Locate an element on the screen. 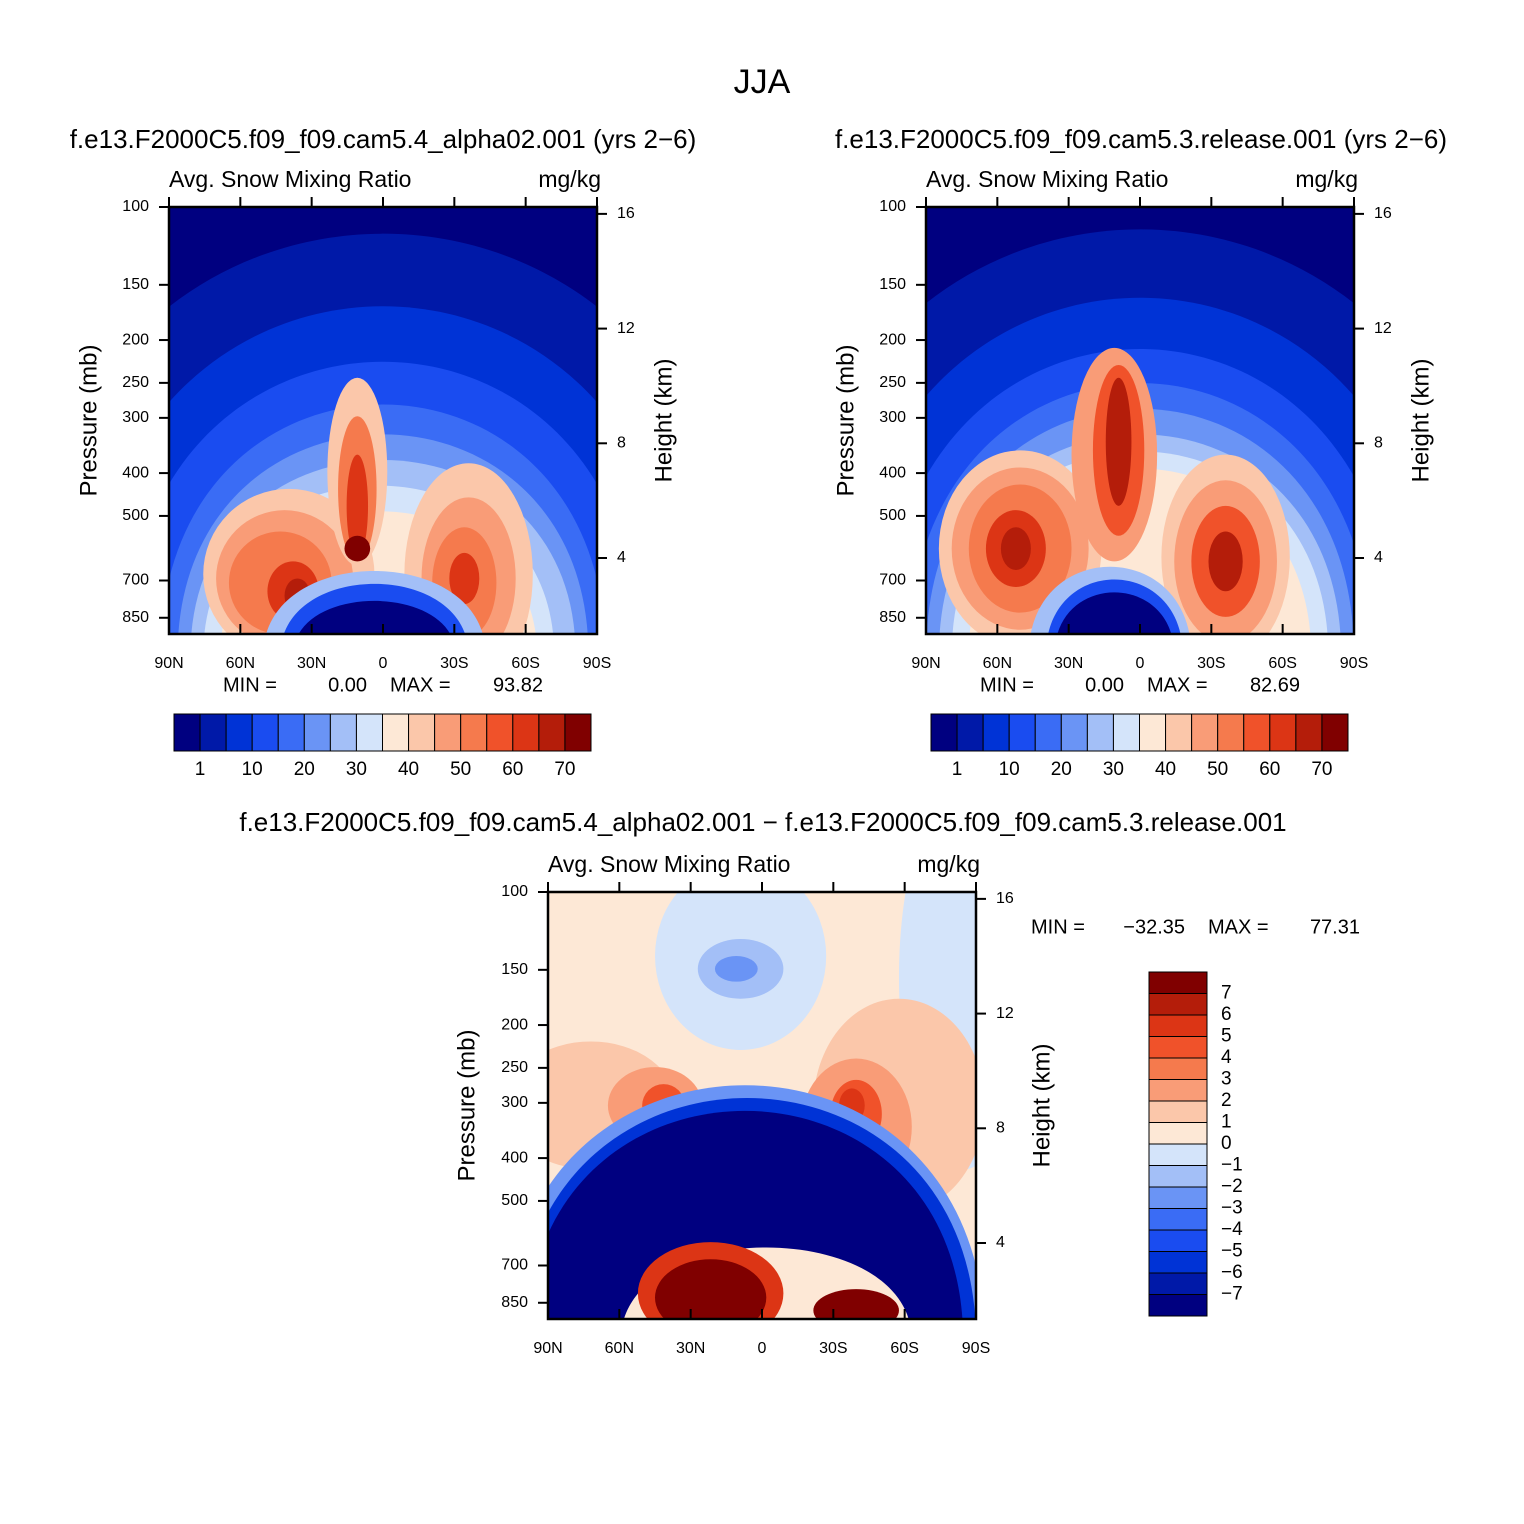 The width and height of the screenshot is (1524, 1524). y-tick-label: 300 is located at coordinates (135, 417).